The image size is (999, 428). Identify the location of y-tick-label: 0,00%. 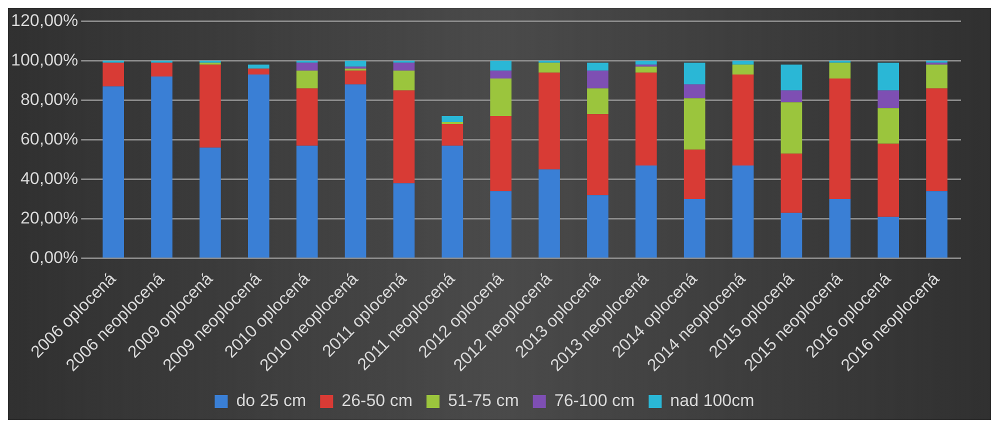
(54, 258).